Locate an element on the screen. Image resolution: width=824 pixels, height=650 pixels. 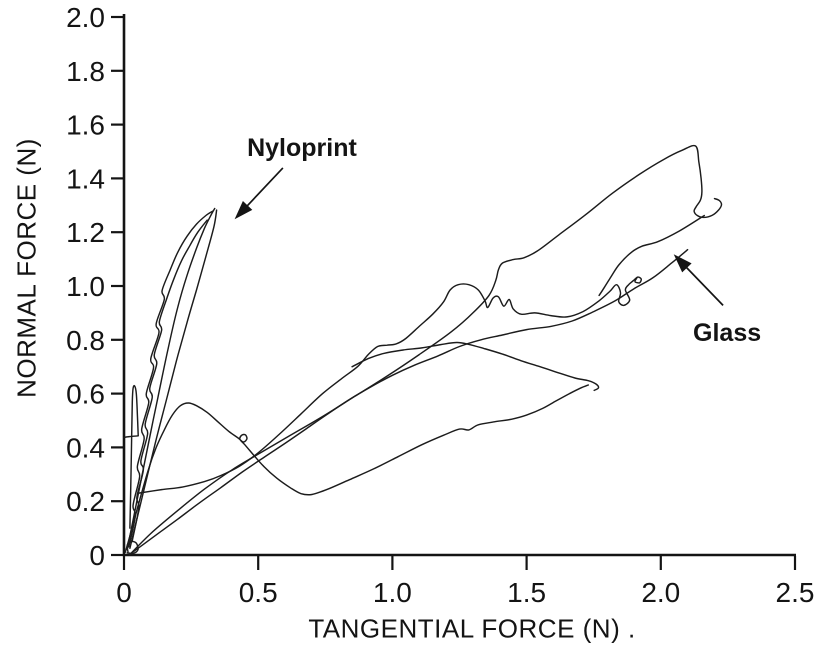
annotation-arrow-line-nyloprint is located at coordinates (262, 190).